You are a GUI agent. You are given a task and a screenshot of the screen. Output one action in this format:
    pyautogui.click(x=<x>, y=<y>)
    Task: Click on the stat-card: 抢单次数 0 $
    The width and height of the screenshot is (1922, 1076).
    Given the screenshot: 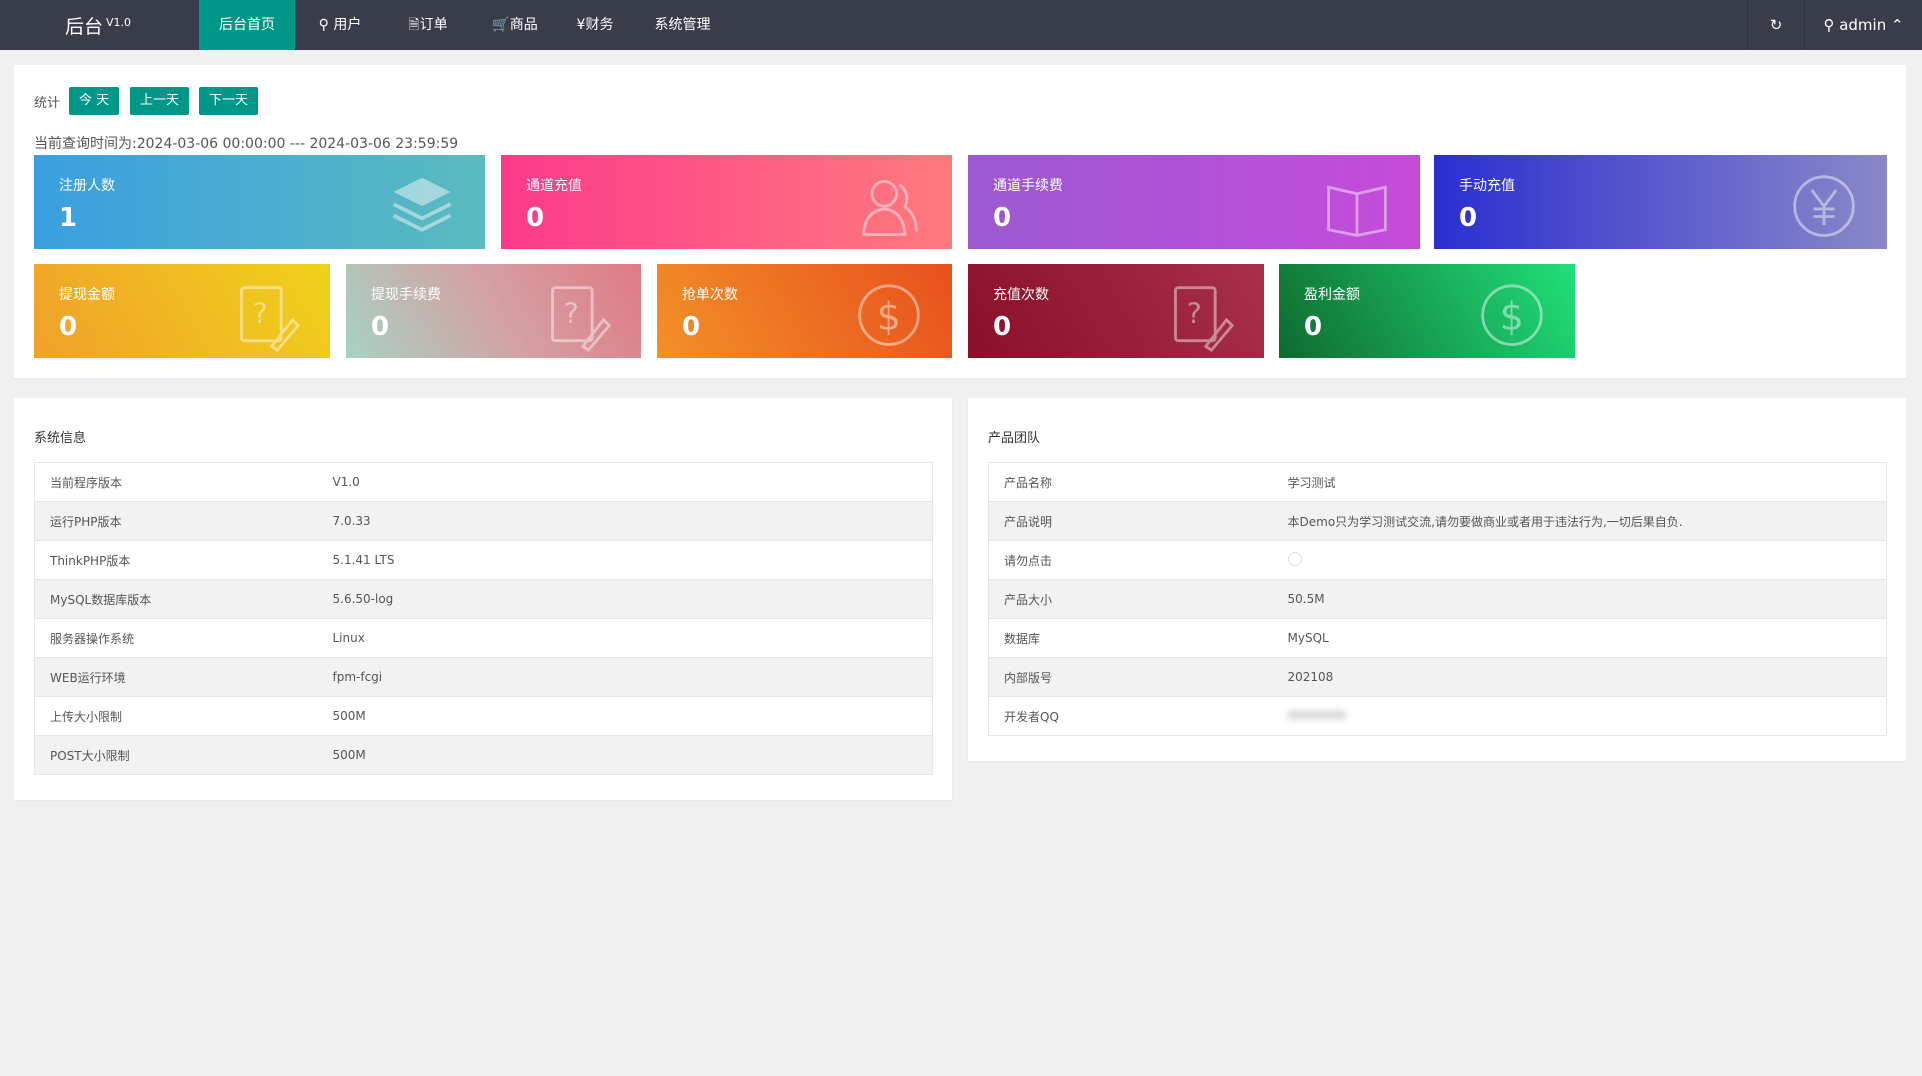 What is the action you would take?
    pyautogui.click(x=804, y=311)
    